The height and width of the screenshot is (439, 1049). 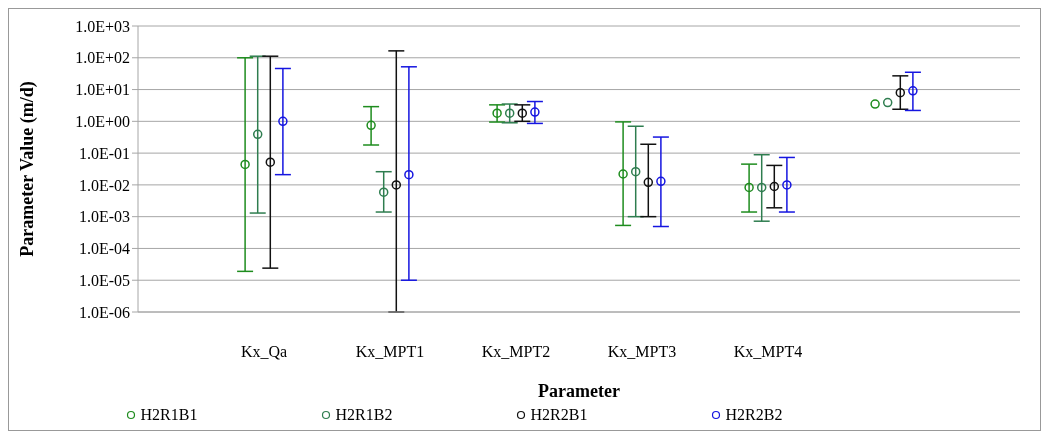 I want to click on x-tick-label: Kx_MPT2, so click(x=516, y=352).